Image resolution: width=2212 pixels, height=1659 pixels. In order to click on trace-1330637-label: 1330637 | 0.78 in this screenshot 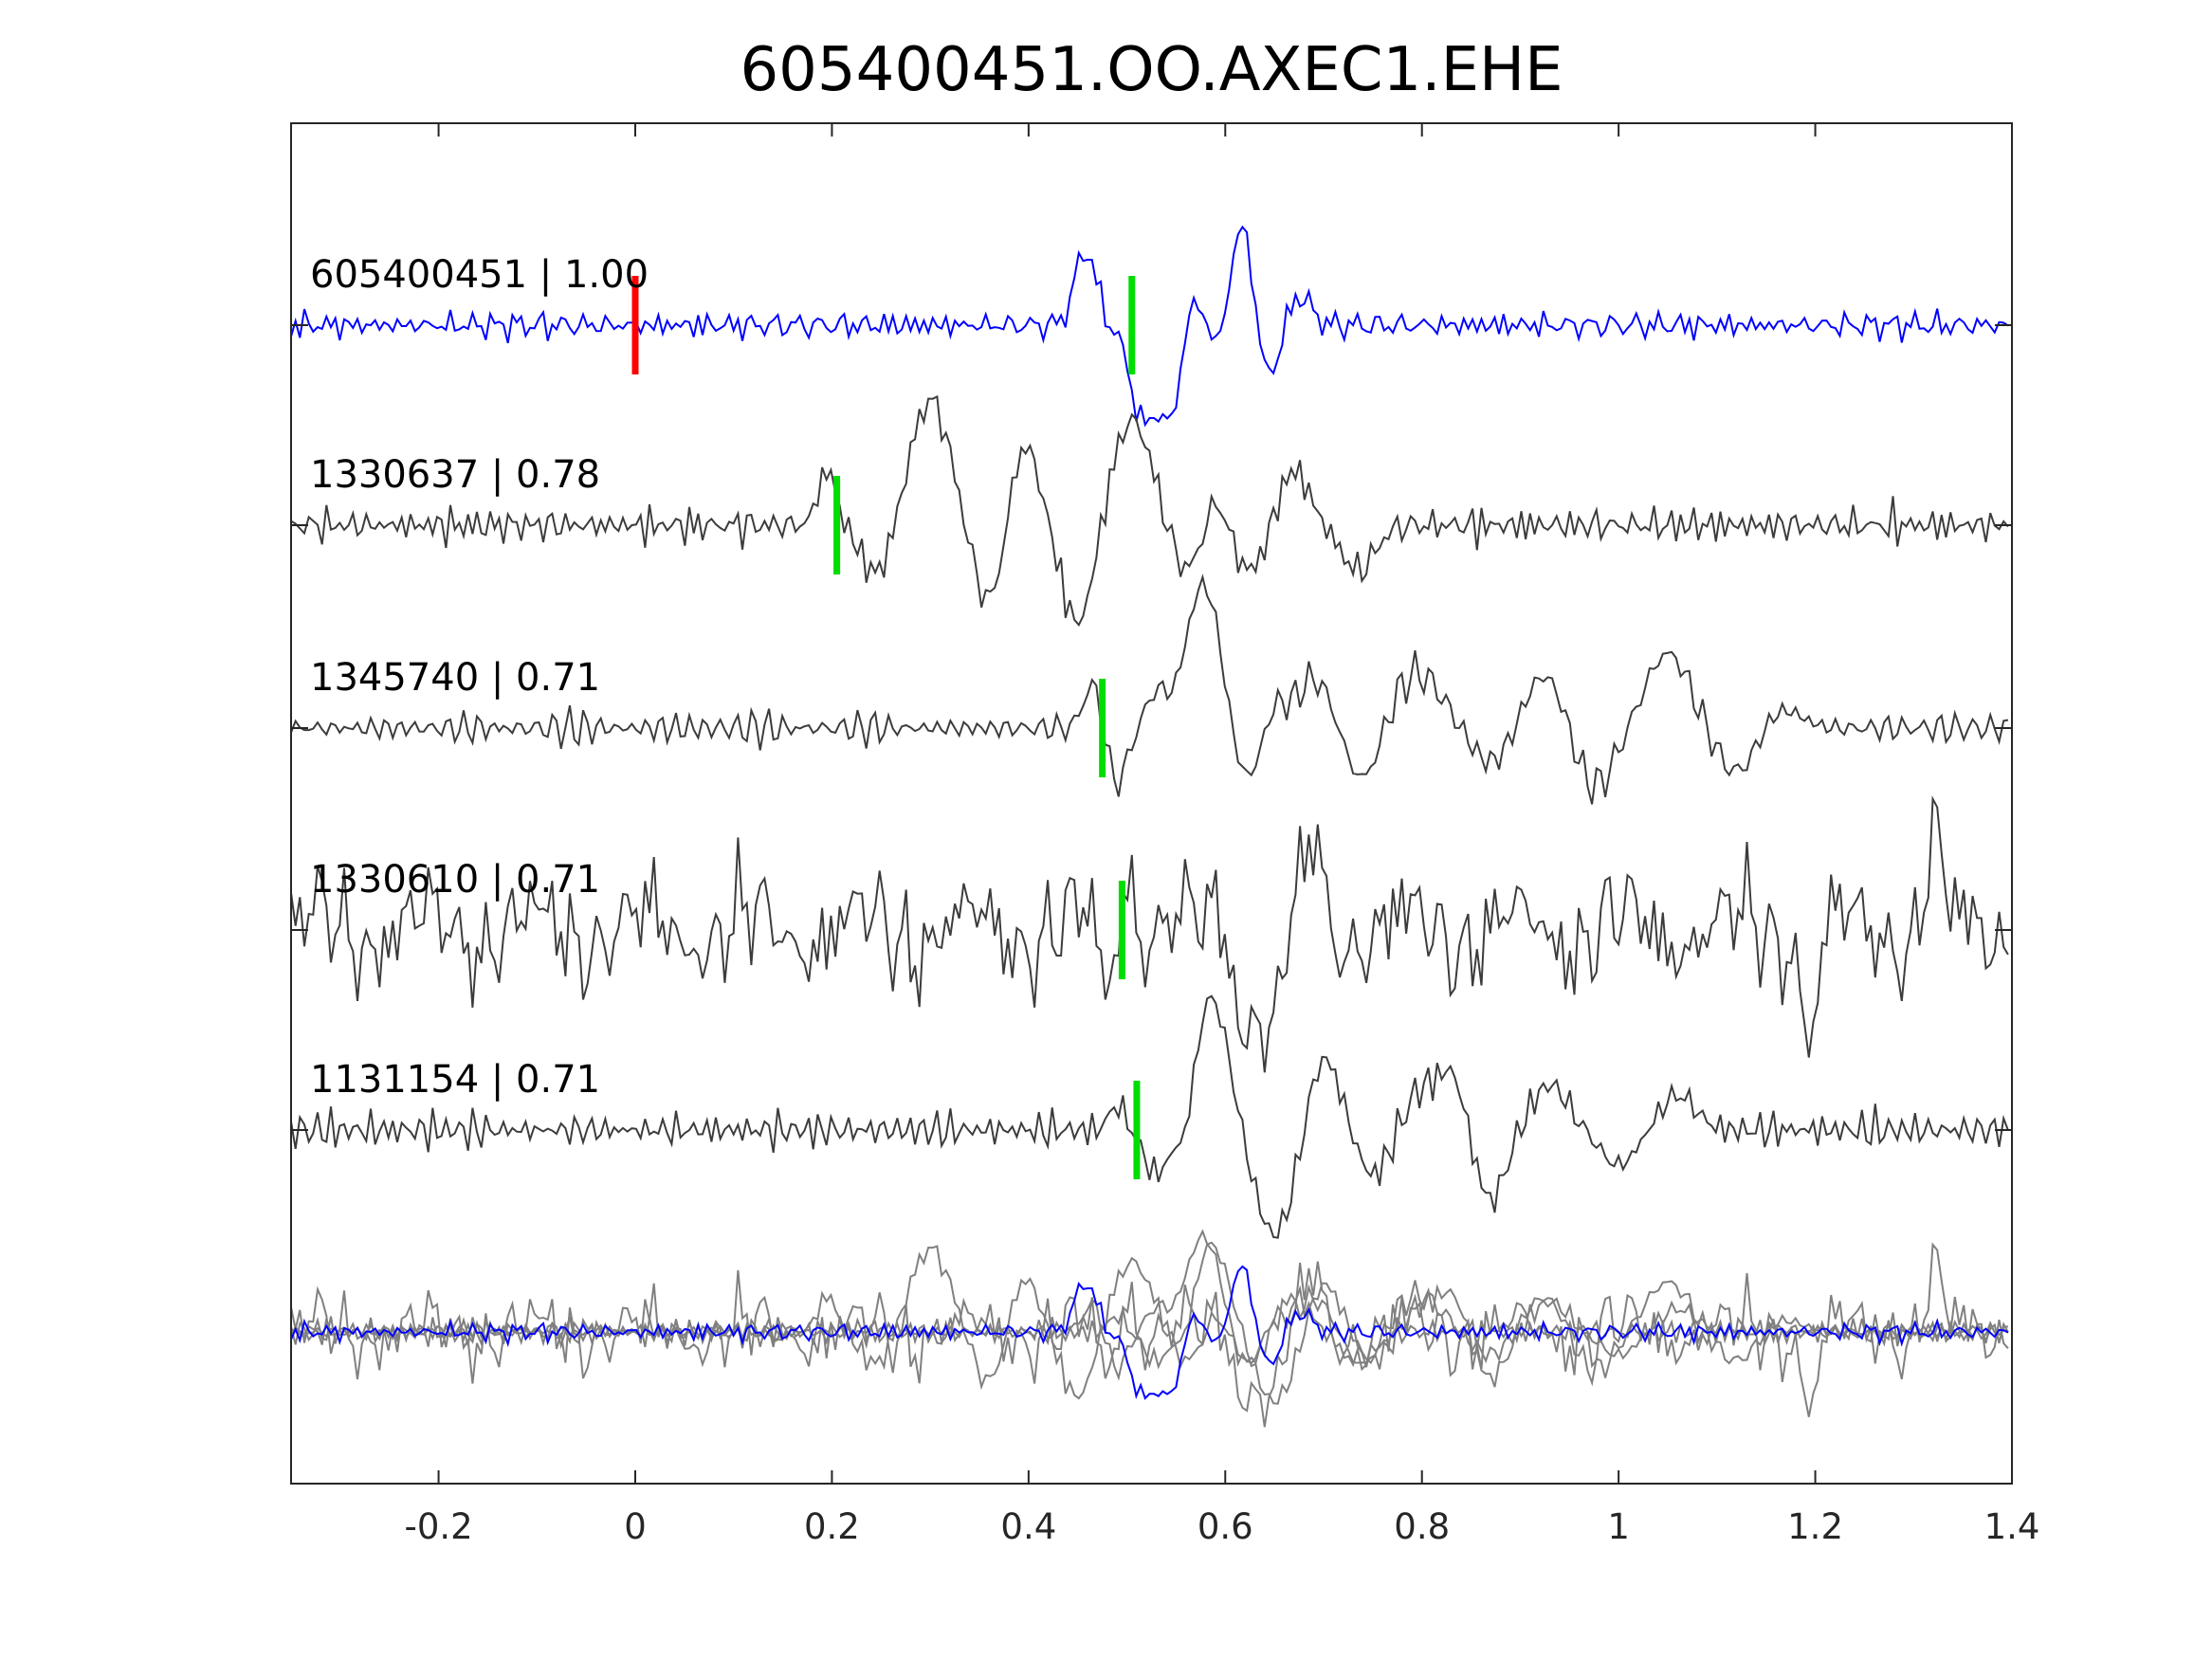, I will do `click(455, 475)`.